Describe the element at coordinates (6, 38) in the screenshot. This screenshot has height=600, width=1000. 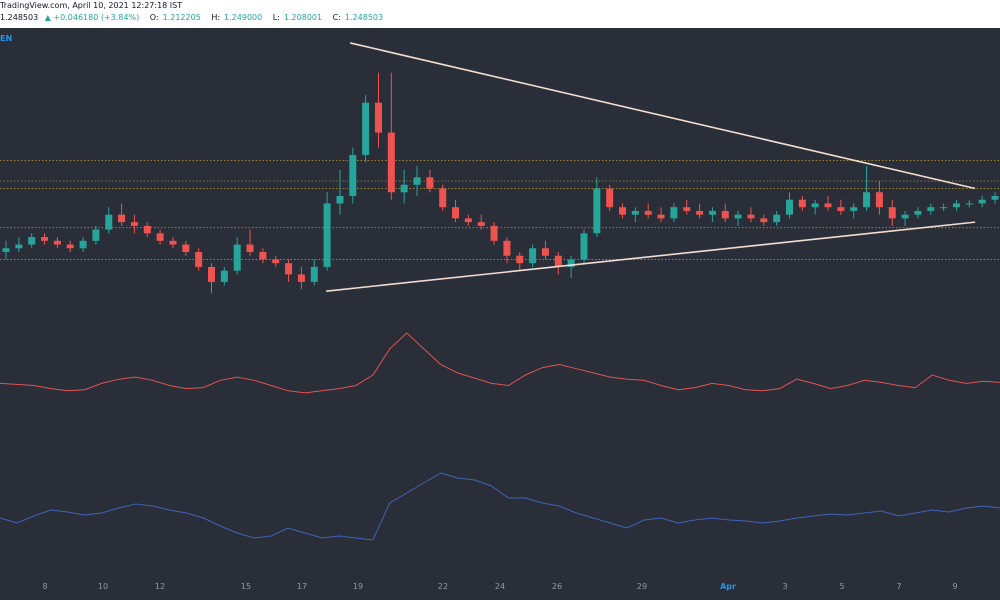
I see `symbol-label: EN` at that location.